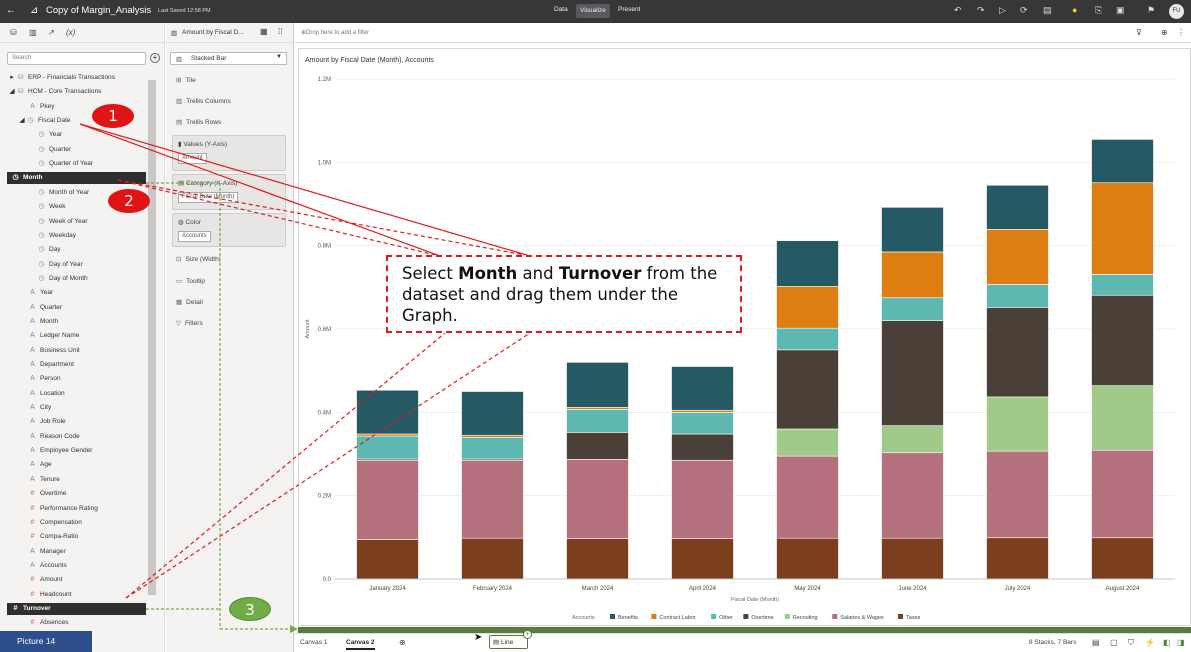 Image resolution: width=1191 pixels, height=652 pixels. What do you see at coordinates (45, 580) in the screenshot?
I see `tree-item-amount: # Amount` at bounding box center [45, 580].